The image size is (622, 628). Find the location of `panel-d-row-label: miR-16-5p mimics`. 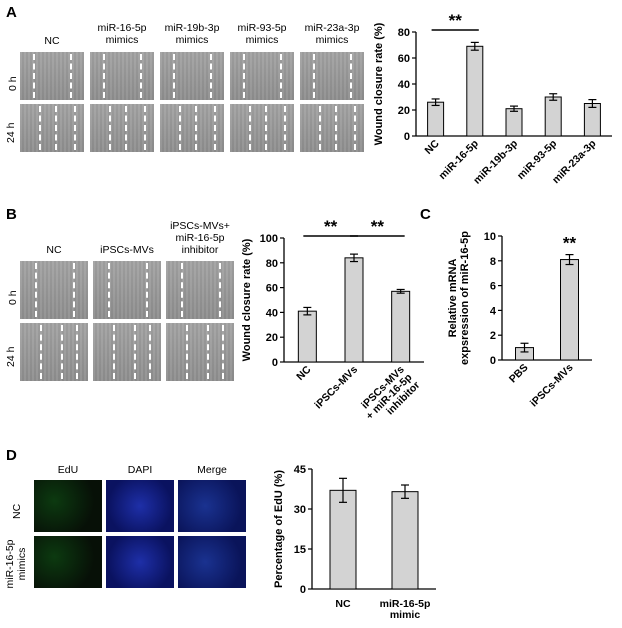

panel-d-row-label: miR-16-5p mimics is located at coordinates (16, 564).